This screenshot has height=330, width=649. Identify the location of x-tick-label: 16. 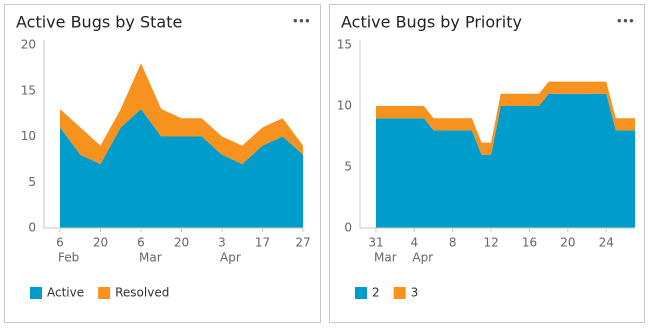
(529, 243).